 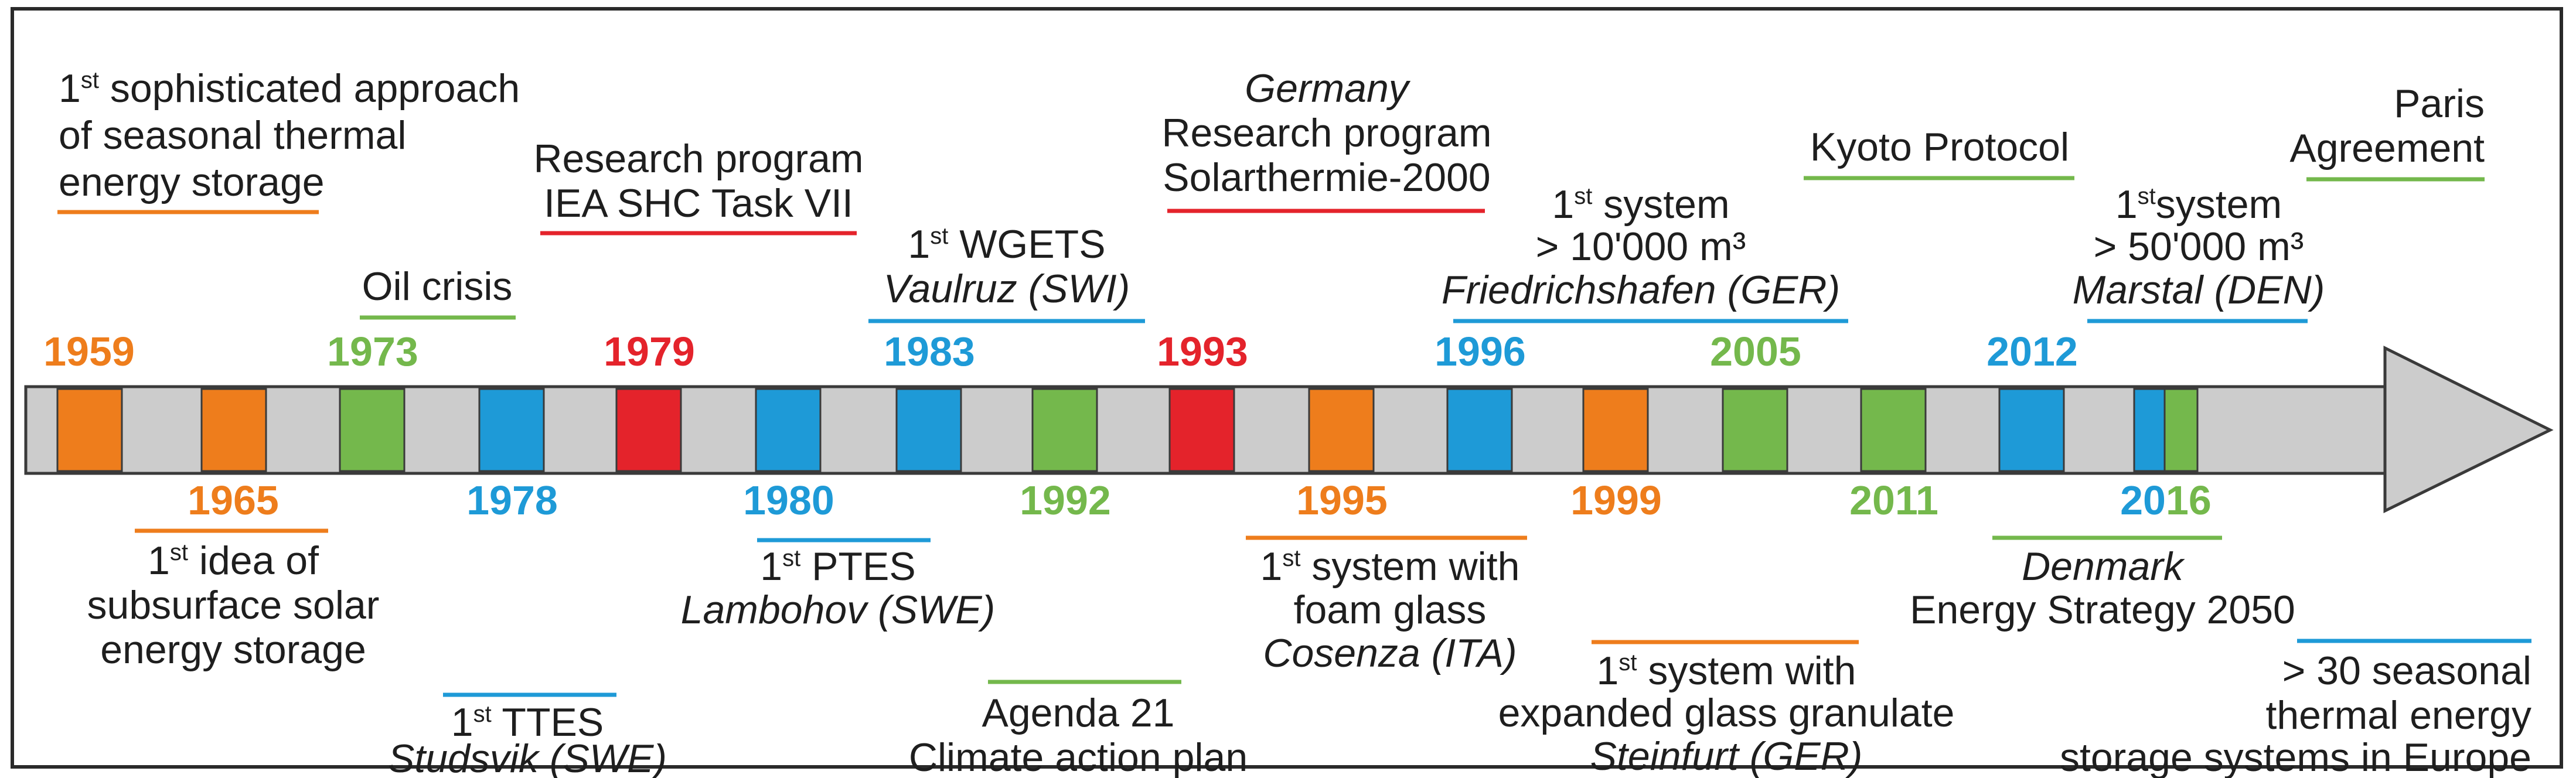 I want to click on event-wgets-vaulruz: 1st WGETS Vaulruz (SWI), so click(x=1006, y=272).